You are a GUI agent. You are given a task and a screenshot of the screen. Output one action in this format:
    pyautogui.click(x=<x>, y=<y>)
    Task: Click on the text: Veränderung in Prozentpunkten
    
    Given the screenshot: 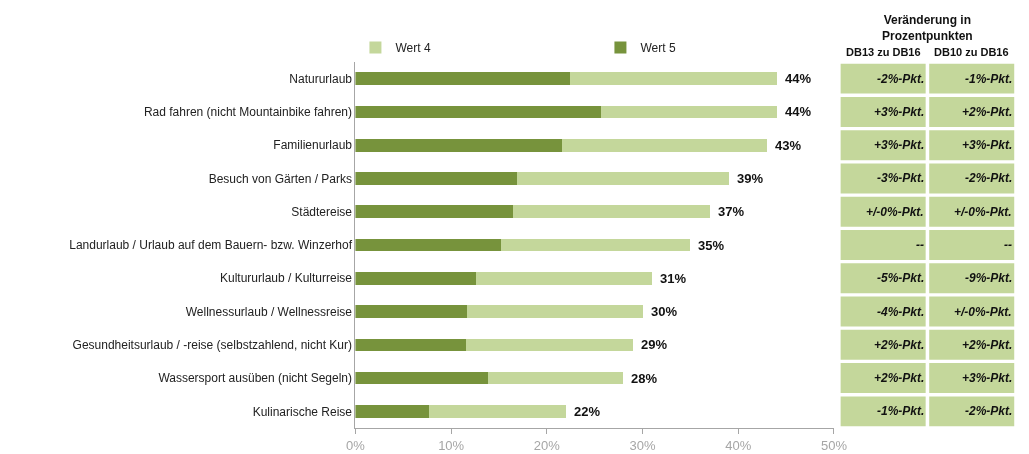 What is the action you would take?
    pyautogui.click(x=927, y=28)
    